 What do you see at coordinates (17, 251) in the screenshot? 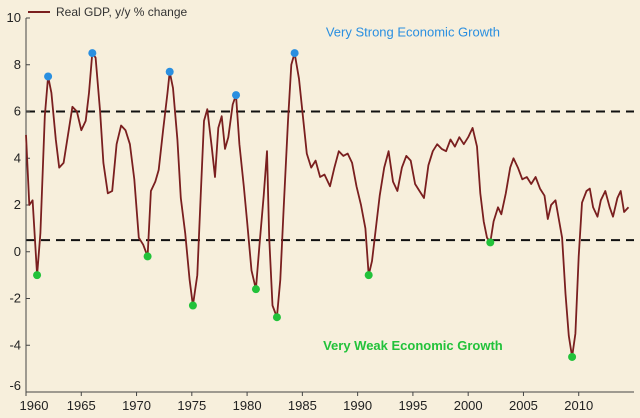
I see `y-tick-label: 0` at bounding box center [17, 251].